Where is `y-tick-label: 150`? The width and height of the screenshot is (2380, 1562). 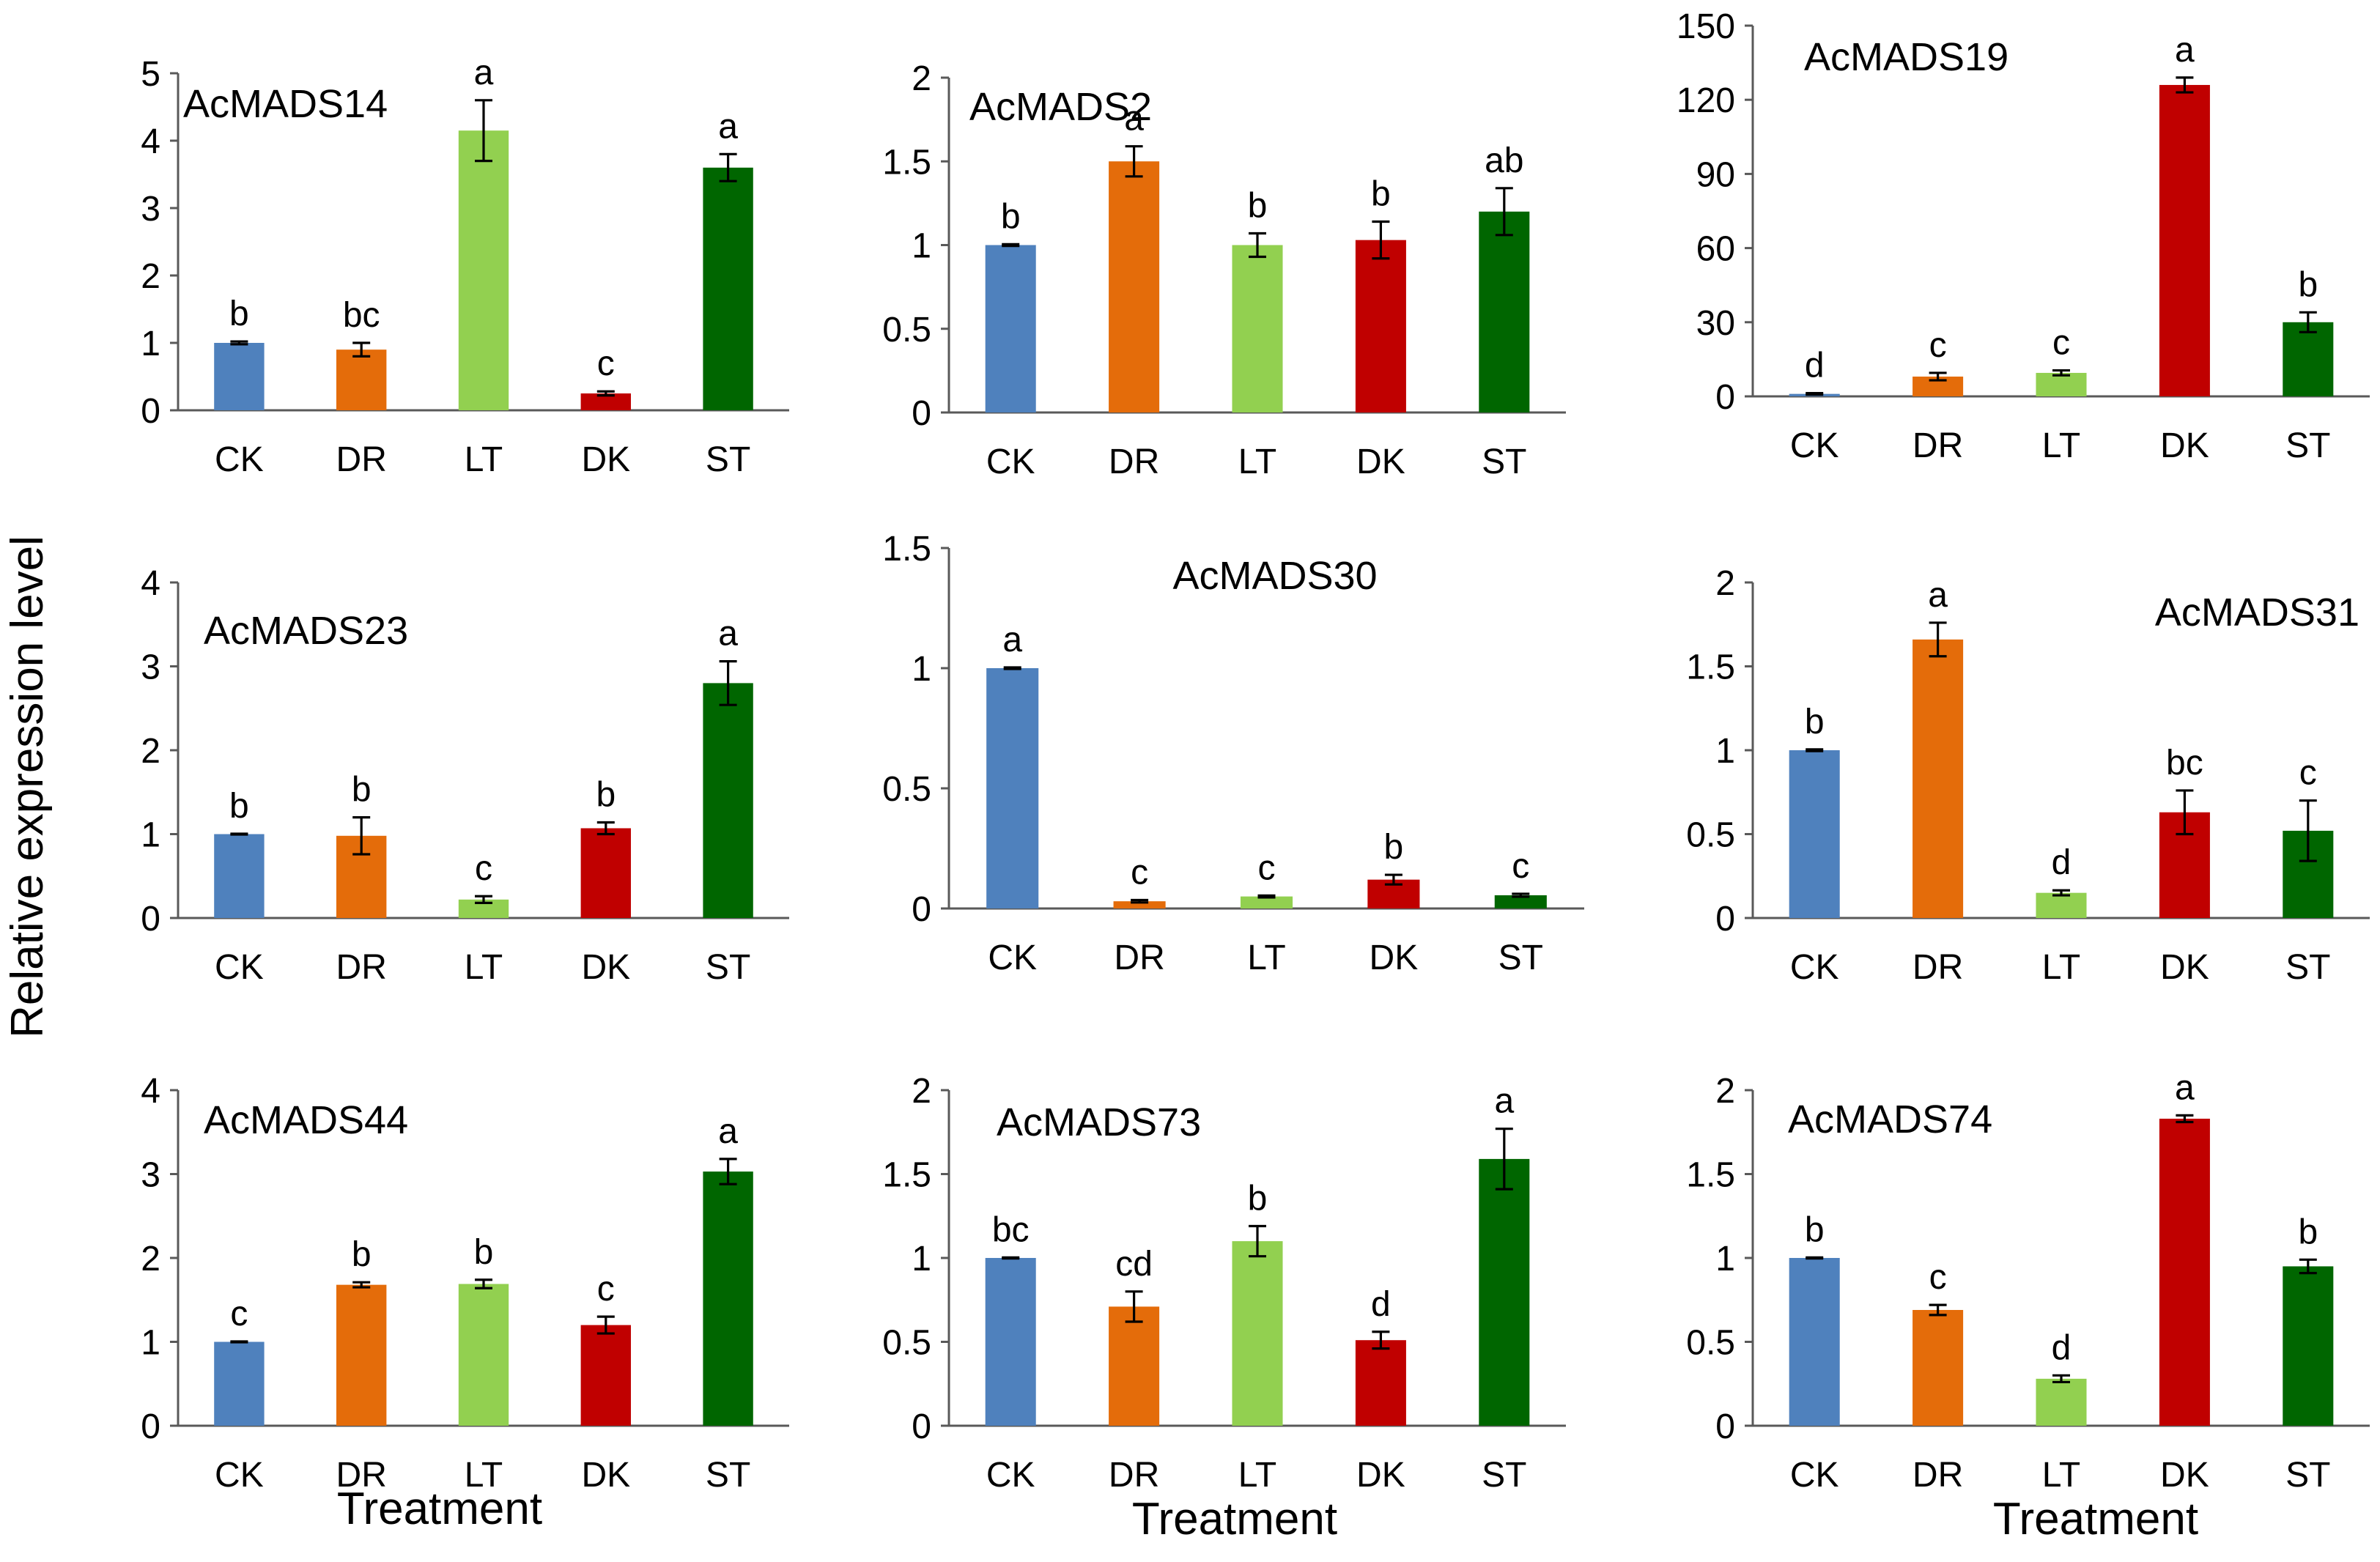
y-tick-label: 150 is located at coordinates (1706, 26).